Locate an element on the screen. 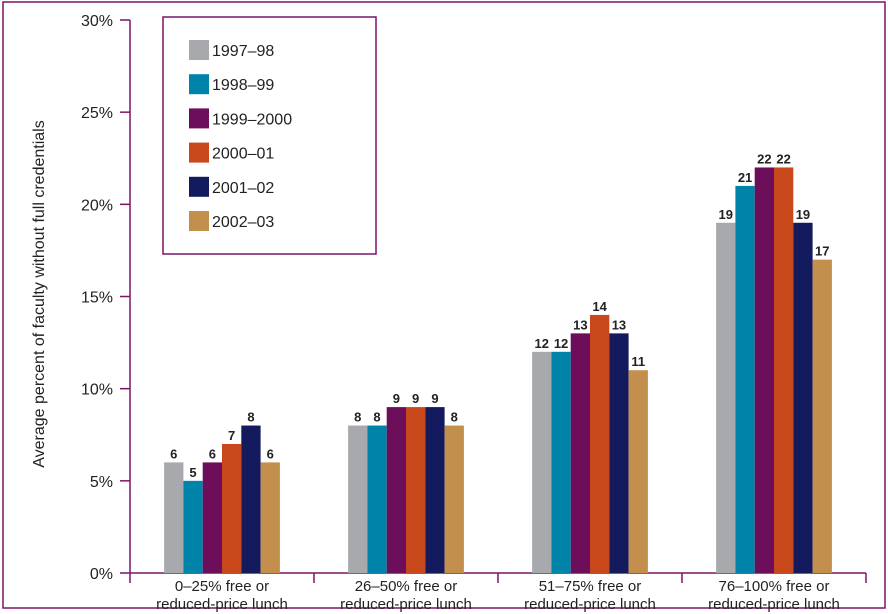 This screenshot has width=888, height=614. data-label: 7 is located at coordinates (231, 435).